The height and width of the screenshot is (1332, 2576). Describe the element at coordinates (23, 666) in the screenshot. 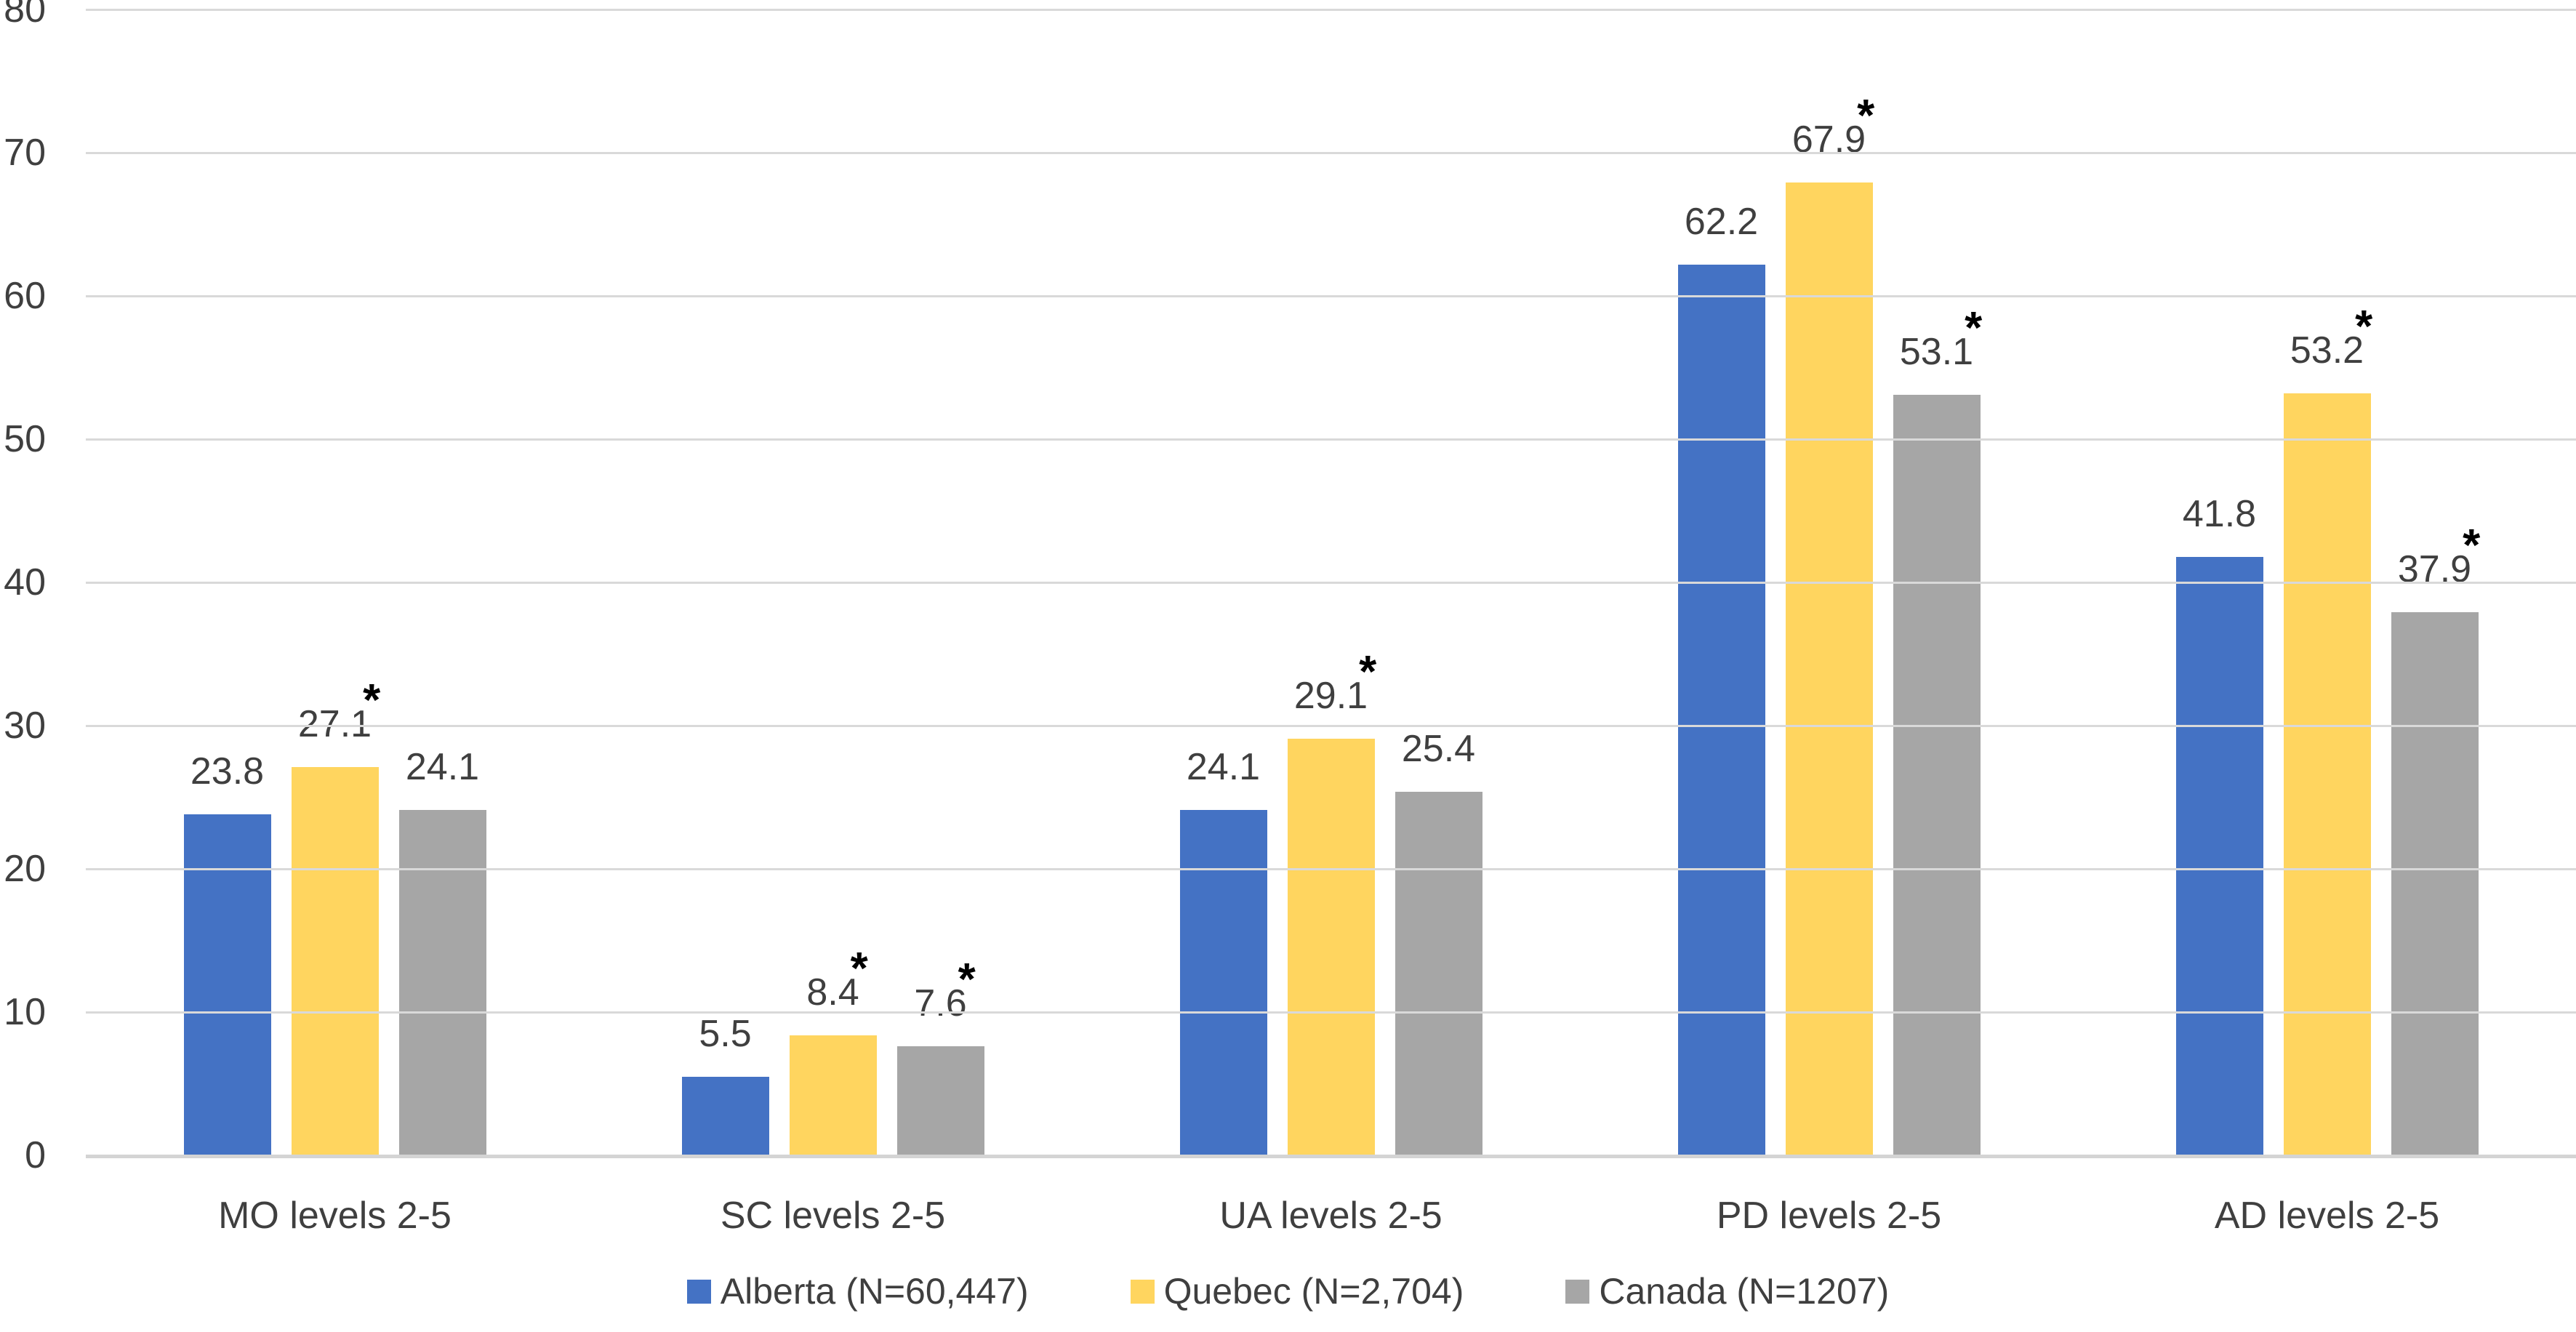

I see `y-axis: 80 70 60 50 40 30 20 10 0` at that location.